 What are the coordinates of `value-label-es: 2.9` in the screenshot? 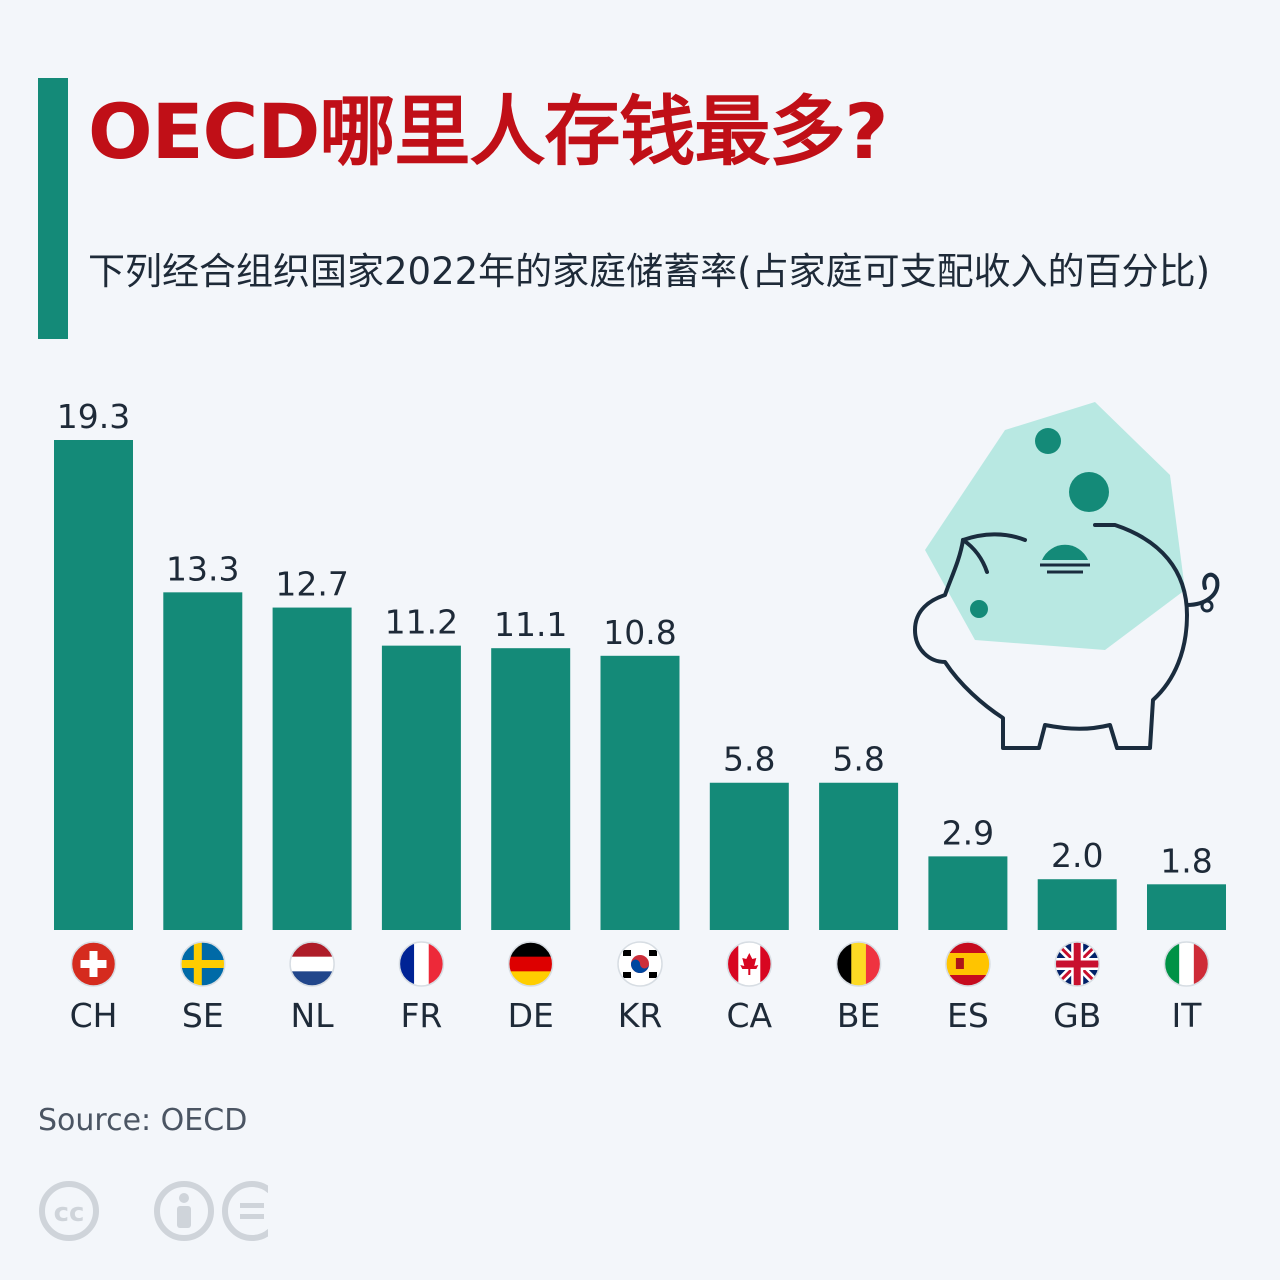 It's located at (968, 832).